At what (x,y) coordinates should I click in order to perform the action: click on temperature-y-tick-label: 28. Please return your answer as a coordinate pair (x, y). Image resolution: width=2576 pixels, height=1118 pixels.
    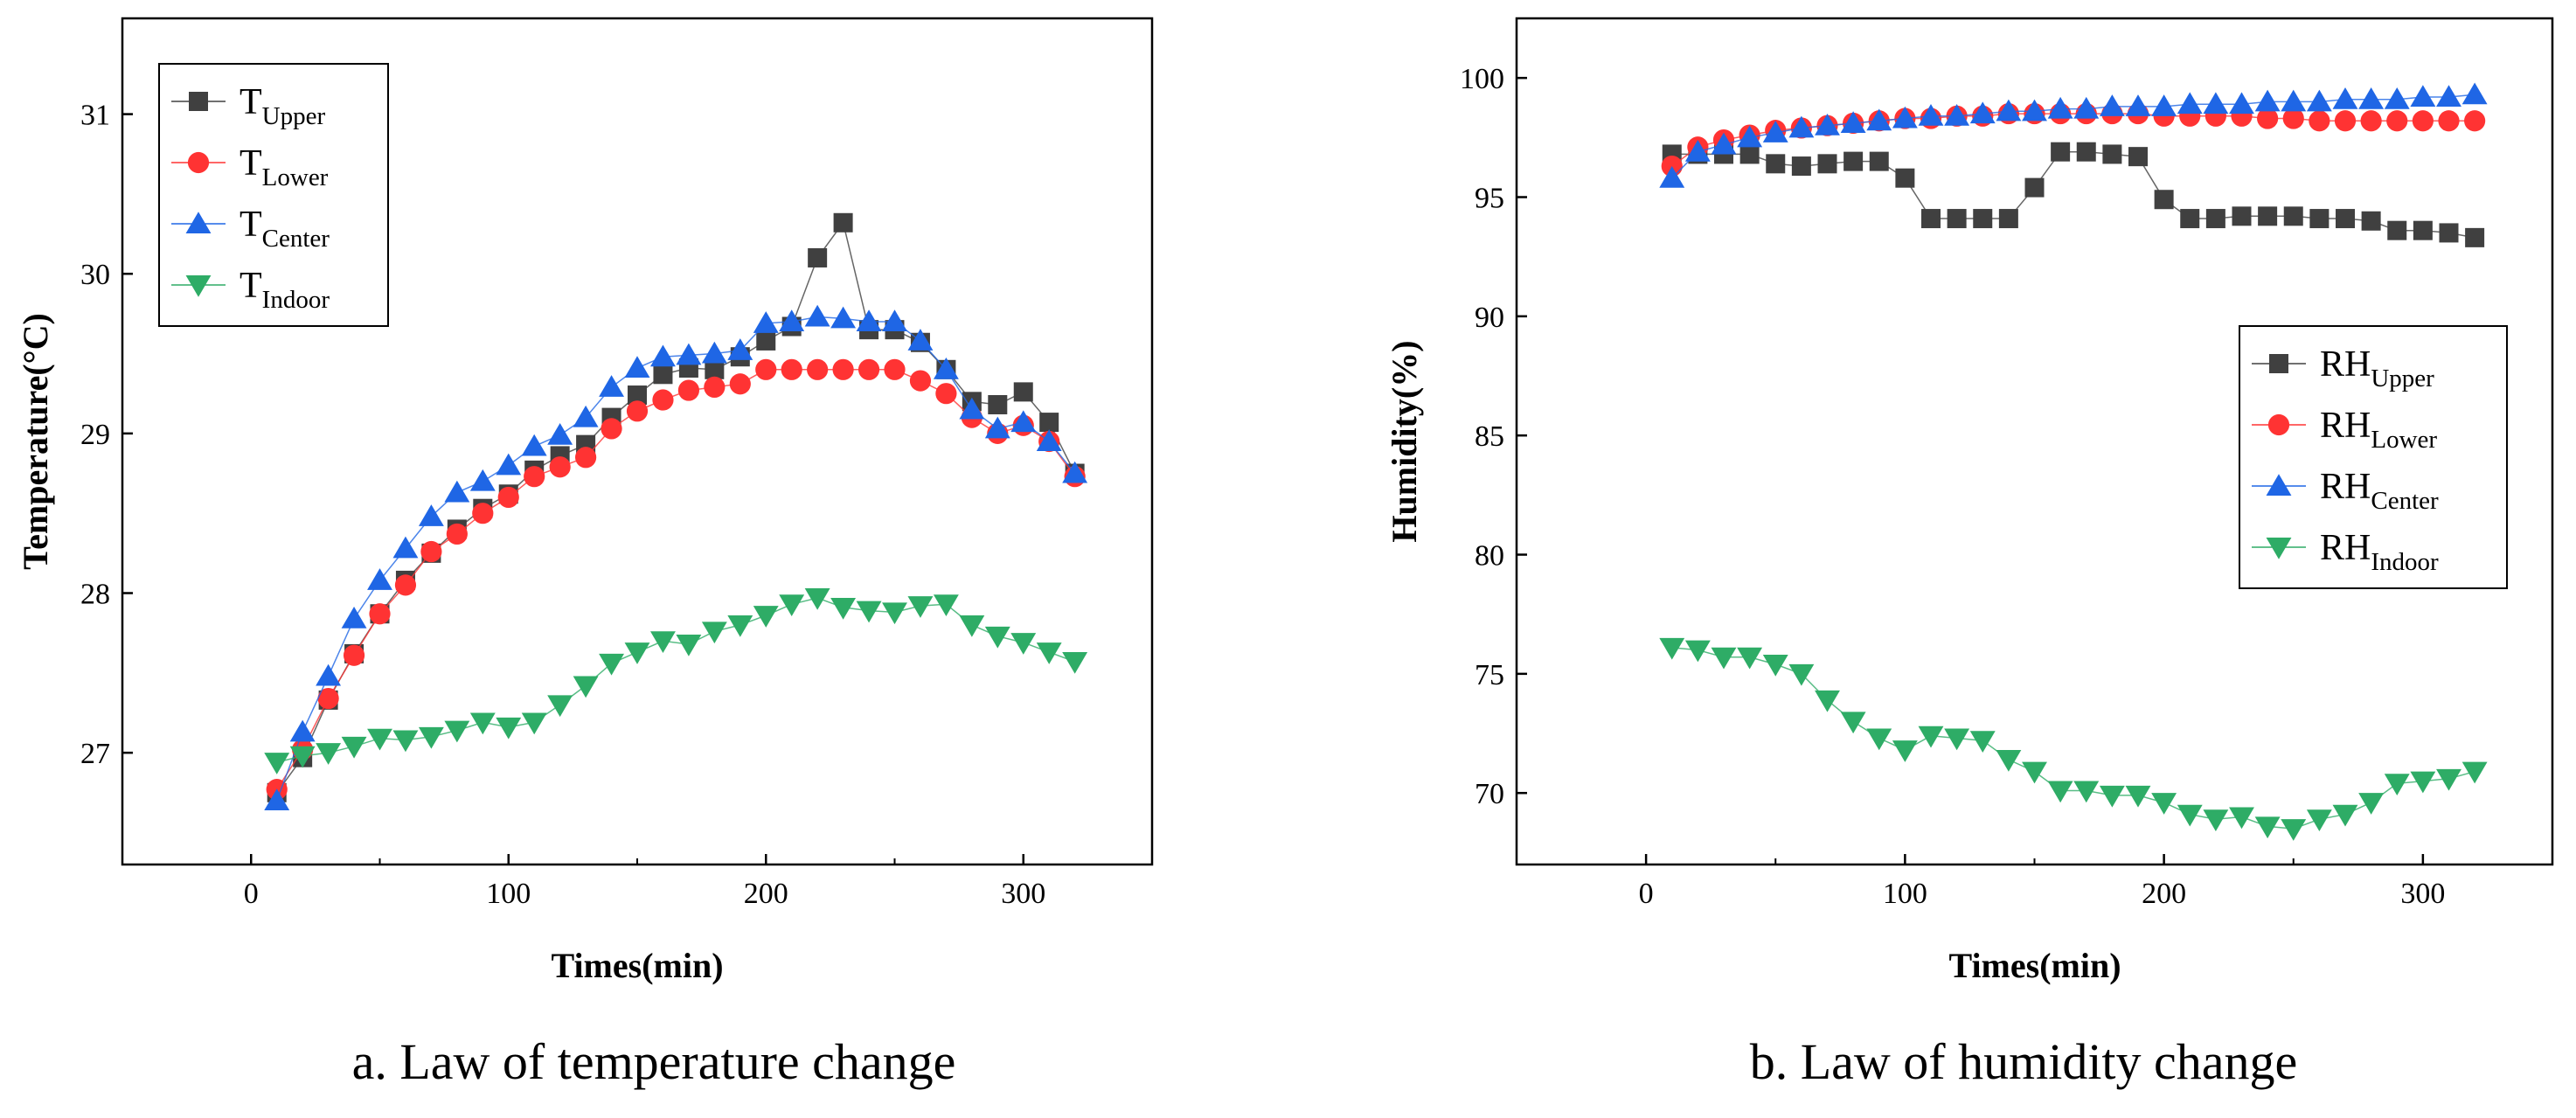
    Looking at the image, I should click on (95, 595).